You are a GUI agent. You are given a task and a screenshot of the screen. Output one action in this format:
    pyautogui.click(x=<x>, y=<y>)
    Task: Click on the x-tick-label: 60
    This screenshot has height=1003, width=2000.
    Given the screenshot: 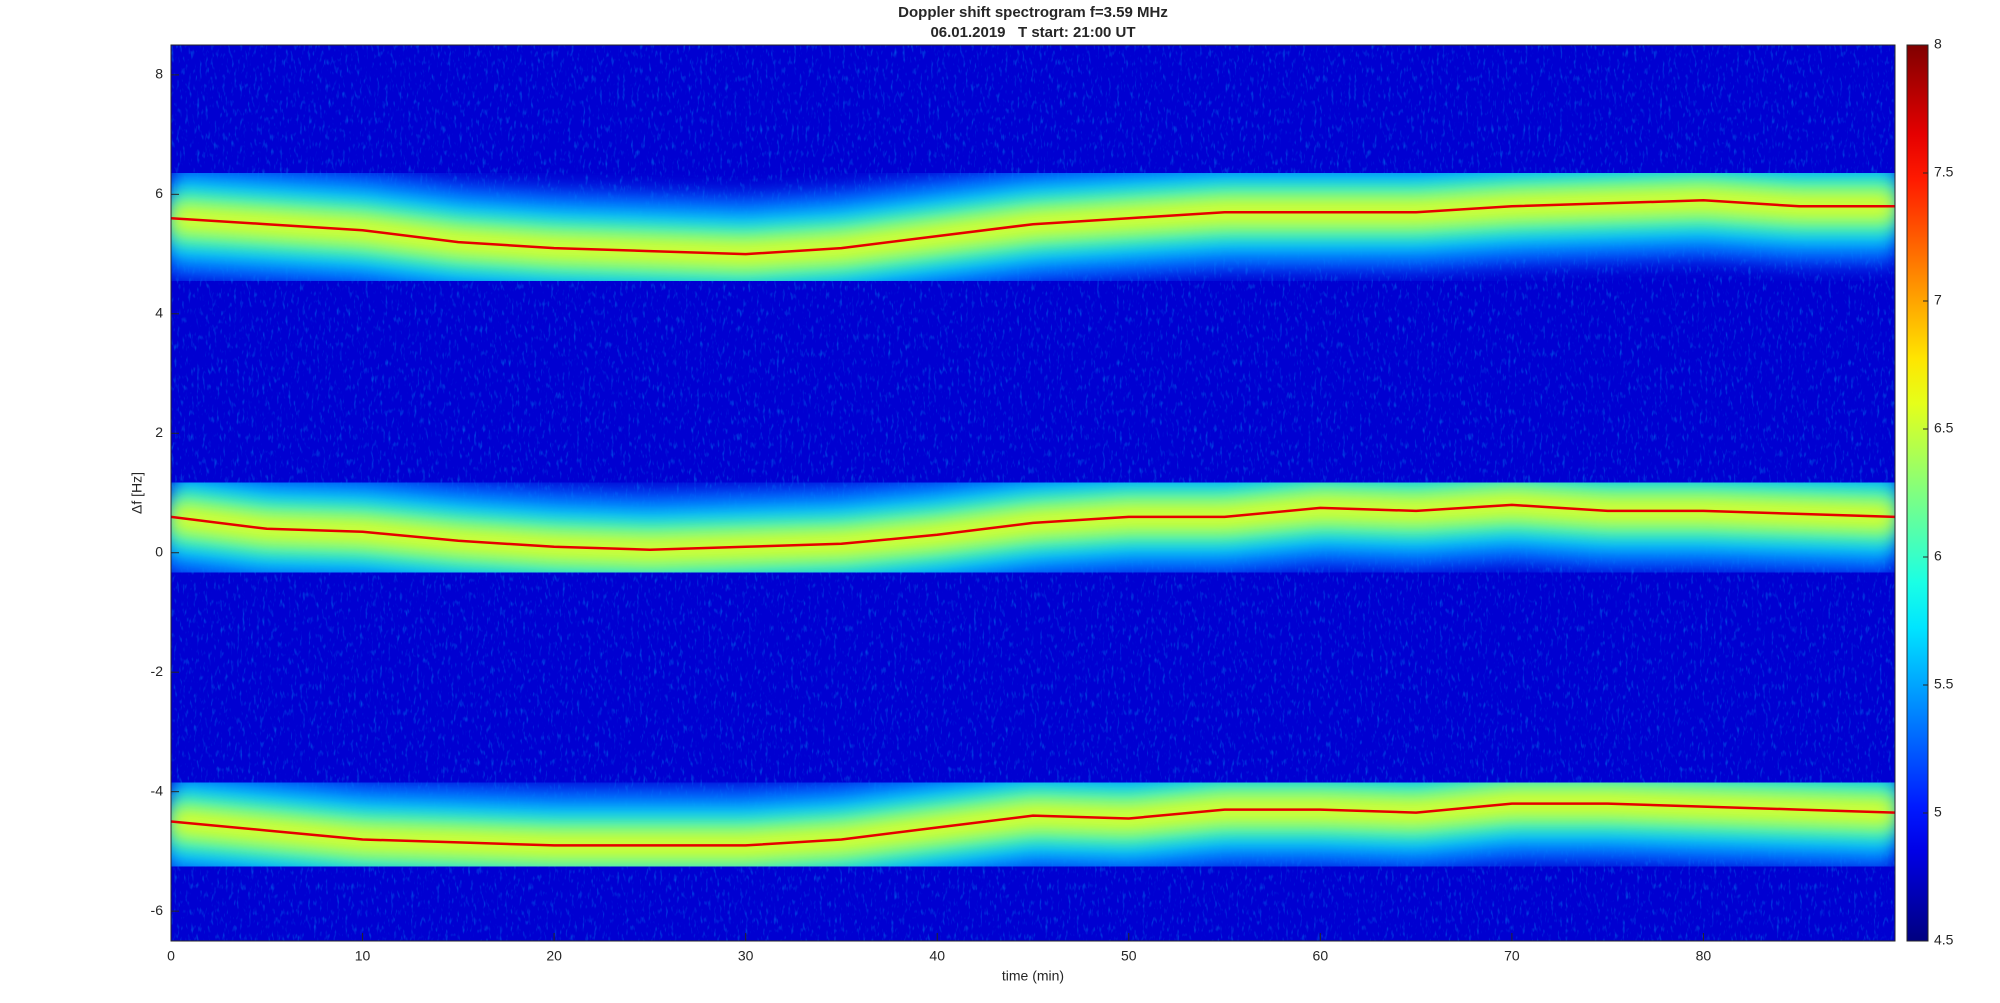 What is the action you would take?
    pyautogui.click(x=1321, y=956)
    